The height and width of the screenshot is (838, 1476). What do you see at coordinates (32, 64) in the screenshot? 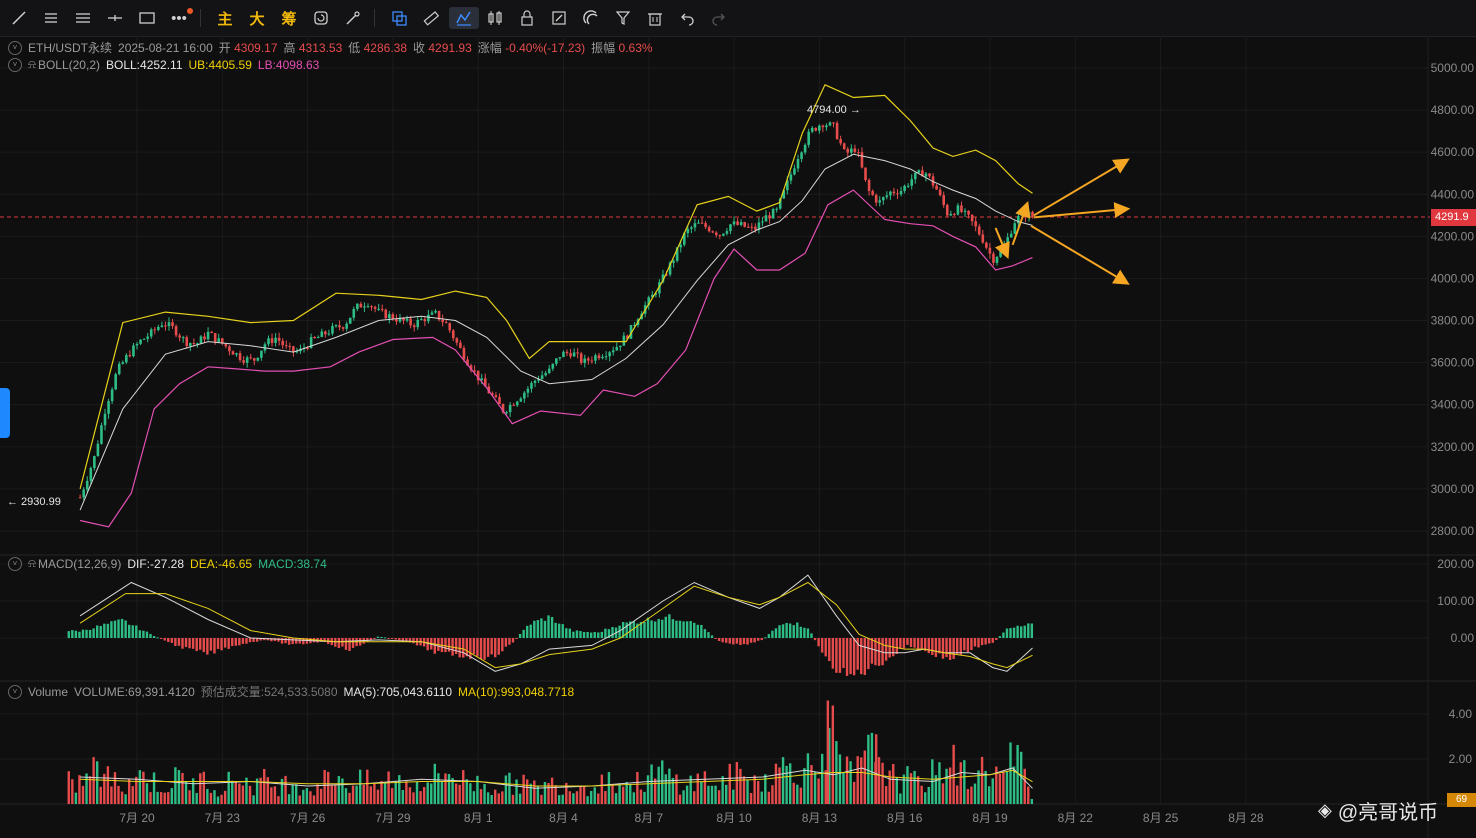
I see `bell-icon: ⍾` at bounding box center [32, 64].